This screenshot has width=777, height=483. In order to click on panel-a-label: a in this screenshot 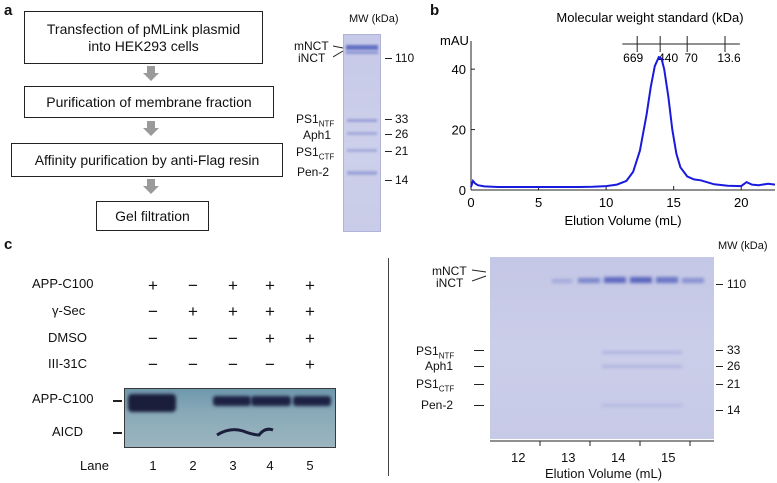, I will do `click(8, 10)`.